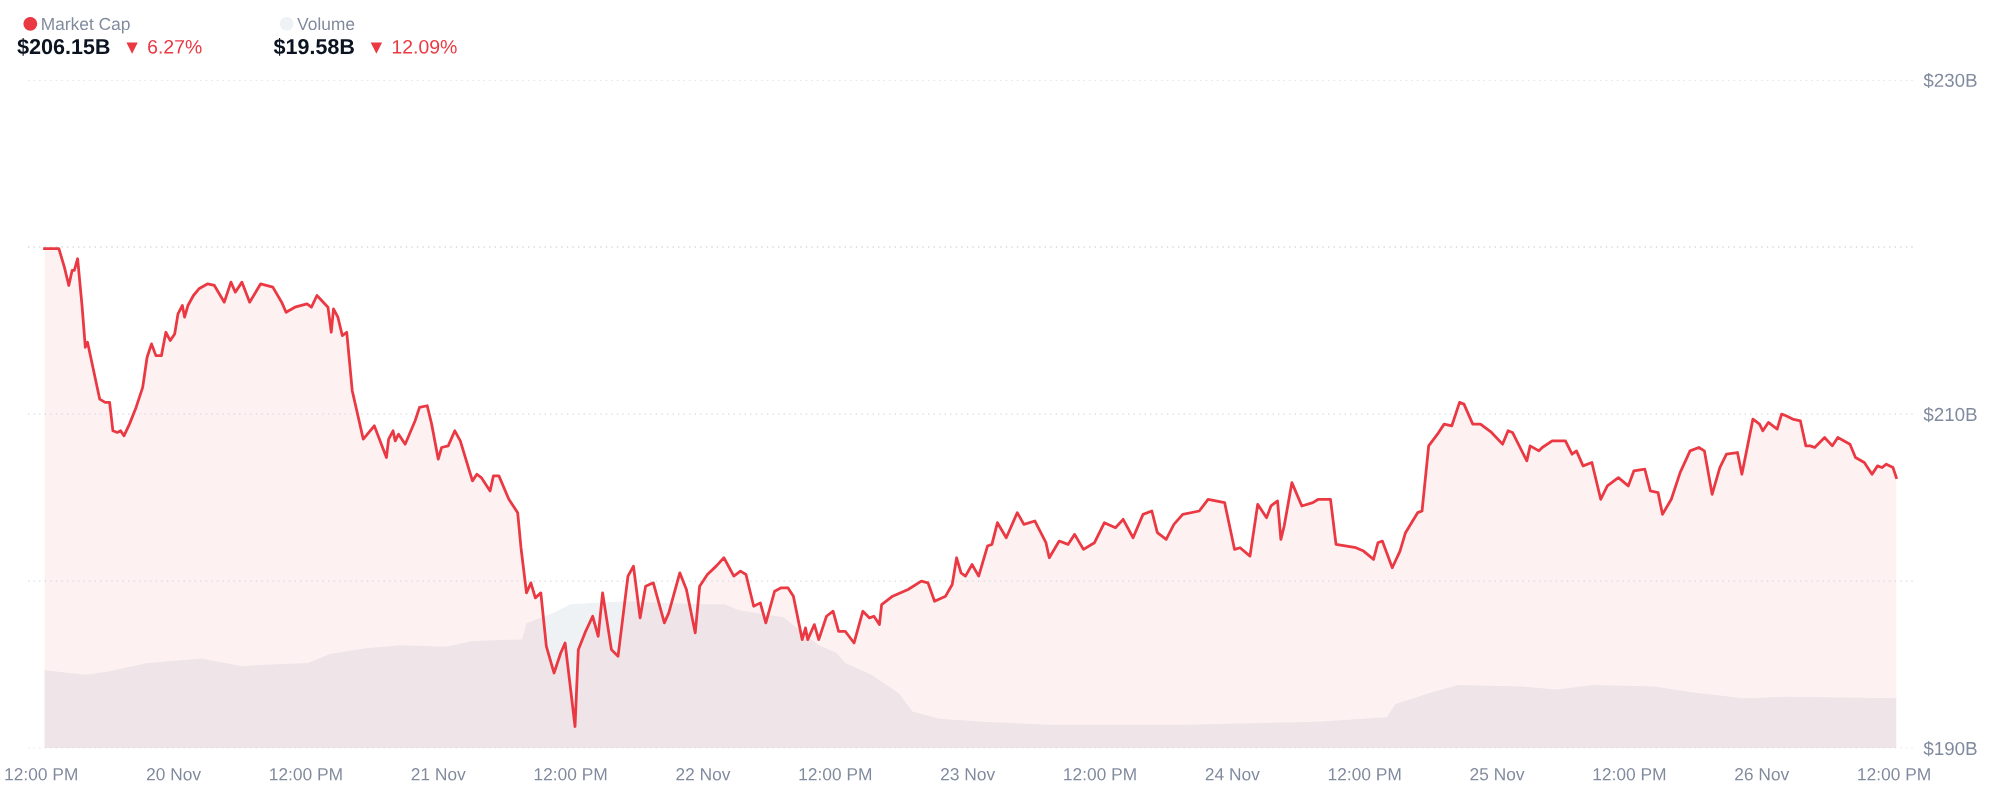  Describe the element at coordinates (86, 25) in the screenshot. I see `legend-label: Market Cap` at that location.